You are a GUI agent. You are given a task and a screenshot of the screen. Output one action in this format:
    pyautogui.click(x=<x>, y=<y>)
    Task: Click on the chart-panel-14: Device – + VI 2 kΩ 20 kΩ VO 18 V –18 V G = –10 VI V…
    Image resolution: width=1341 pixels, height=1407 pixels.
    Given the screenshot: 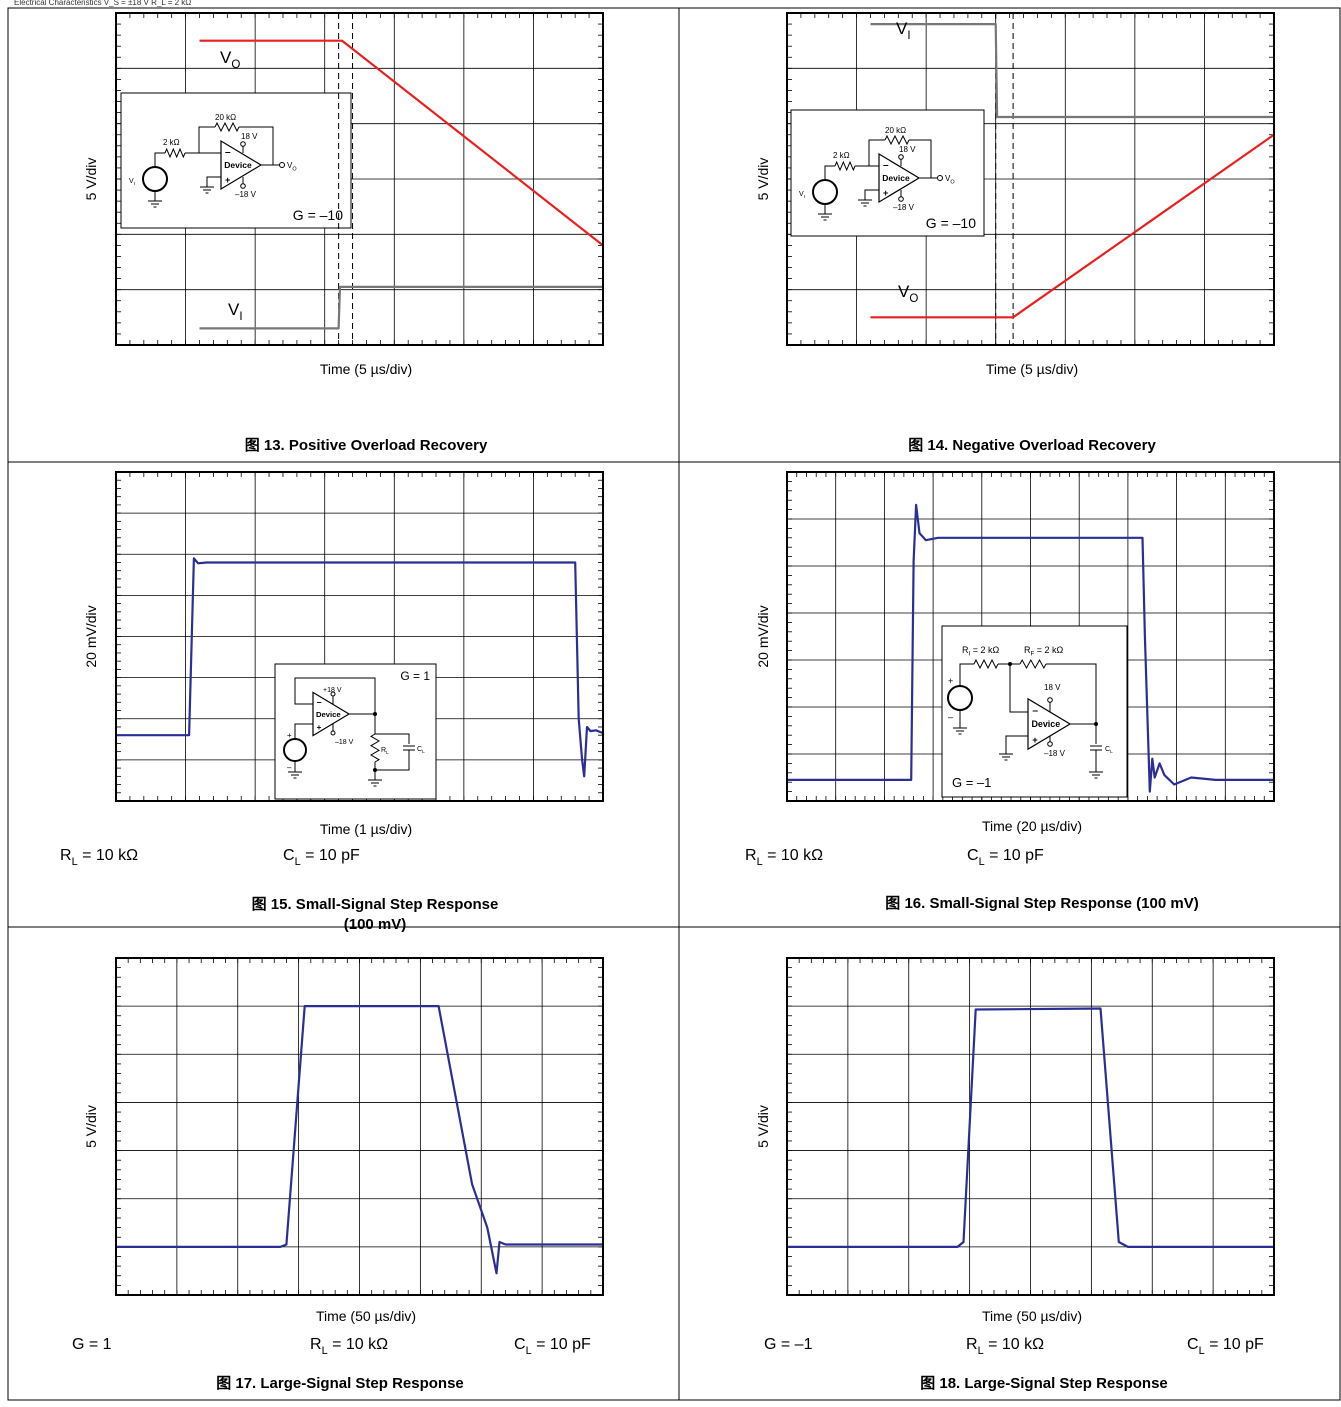 What is the action you would take?
    pyautogui.click(x=1015, y=233)
    